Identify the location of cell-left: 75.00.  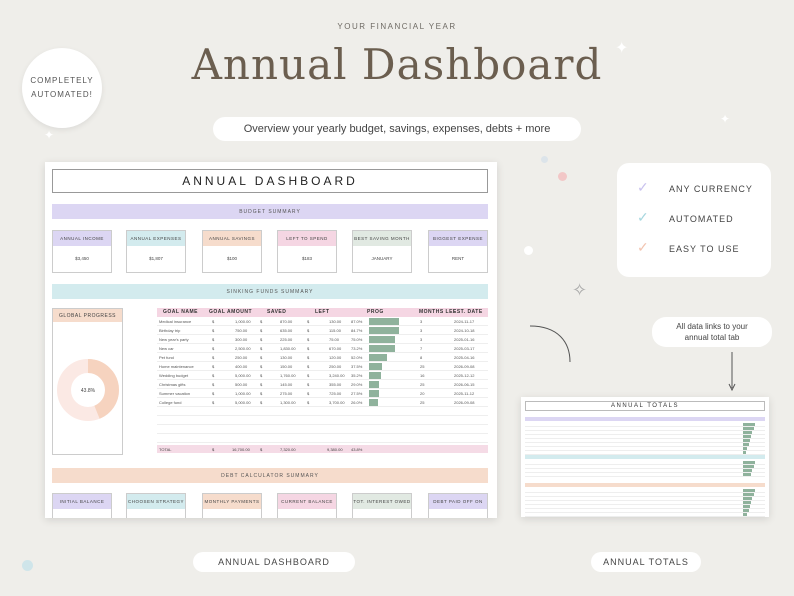
(334, 339).